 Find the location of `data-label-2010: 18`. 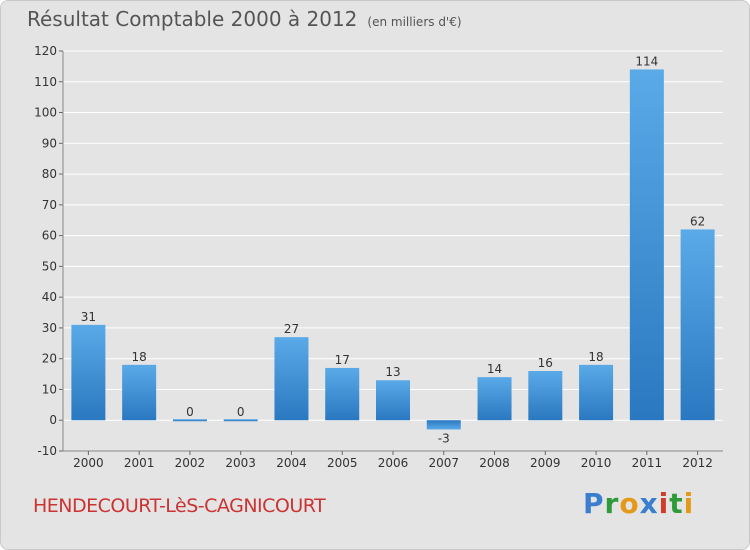

data-label-2010: 18 is located at coordinates (595, 357).